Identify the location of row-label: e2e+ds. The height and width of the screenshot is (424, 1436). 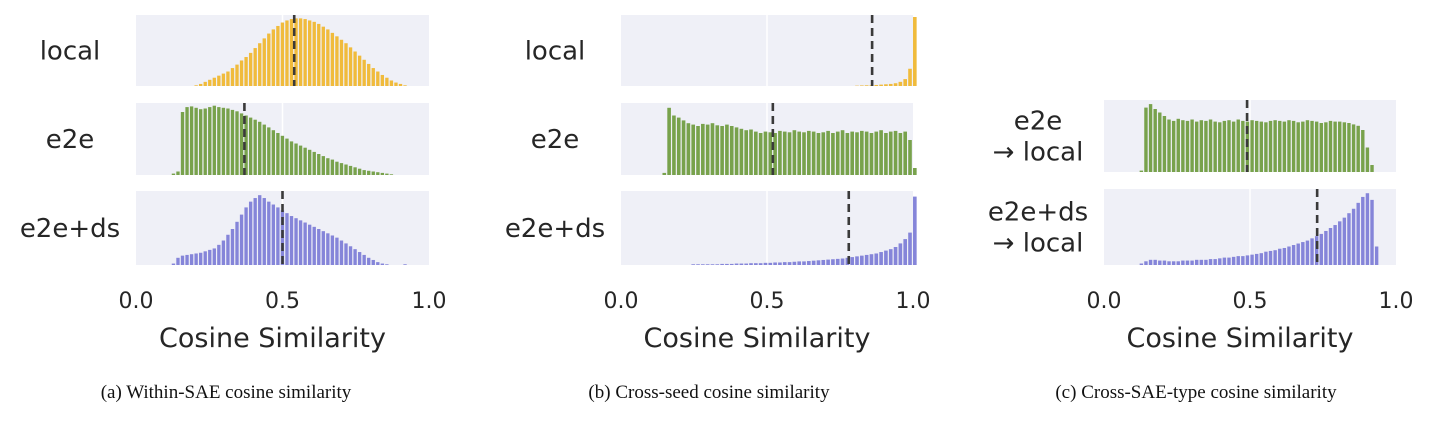
(555, 229).